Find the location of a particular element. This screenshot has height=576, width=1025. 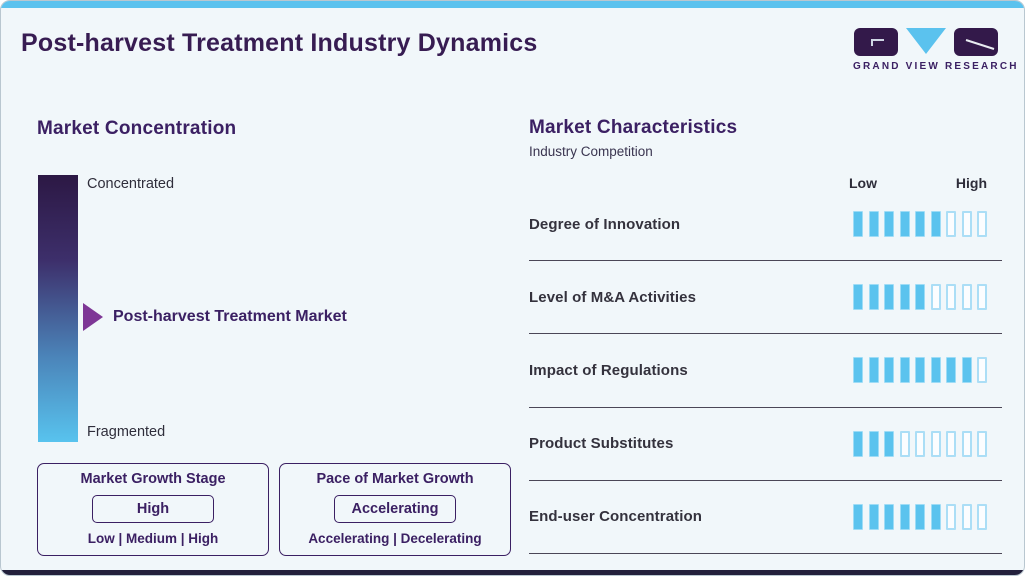

characteristic-row: Degree of Innovation is located at coordinates (765, 225).